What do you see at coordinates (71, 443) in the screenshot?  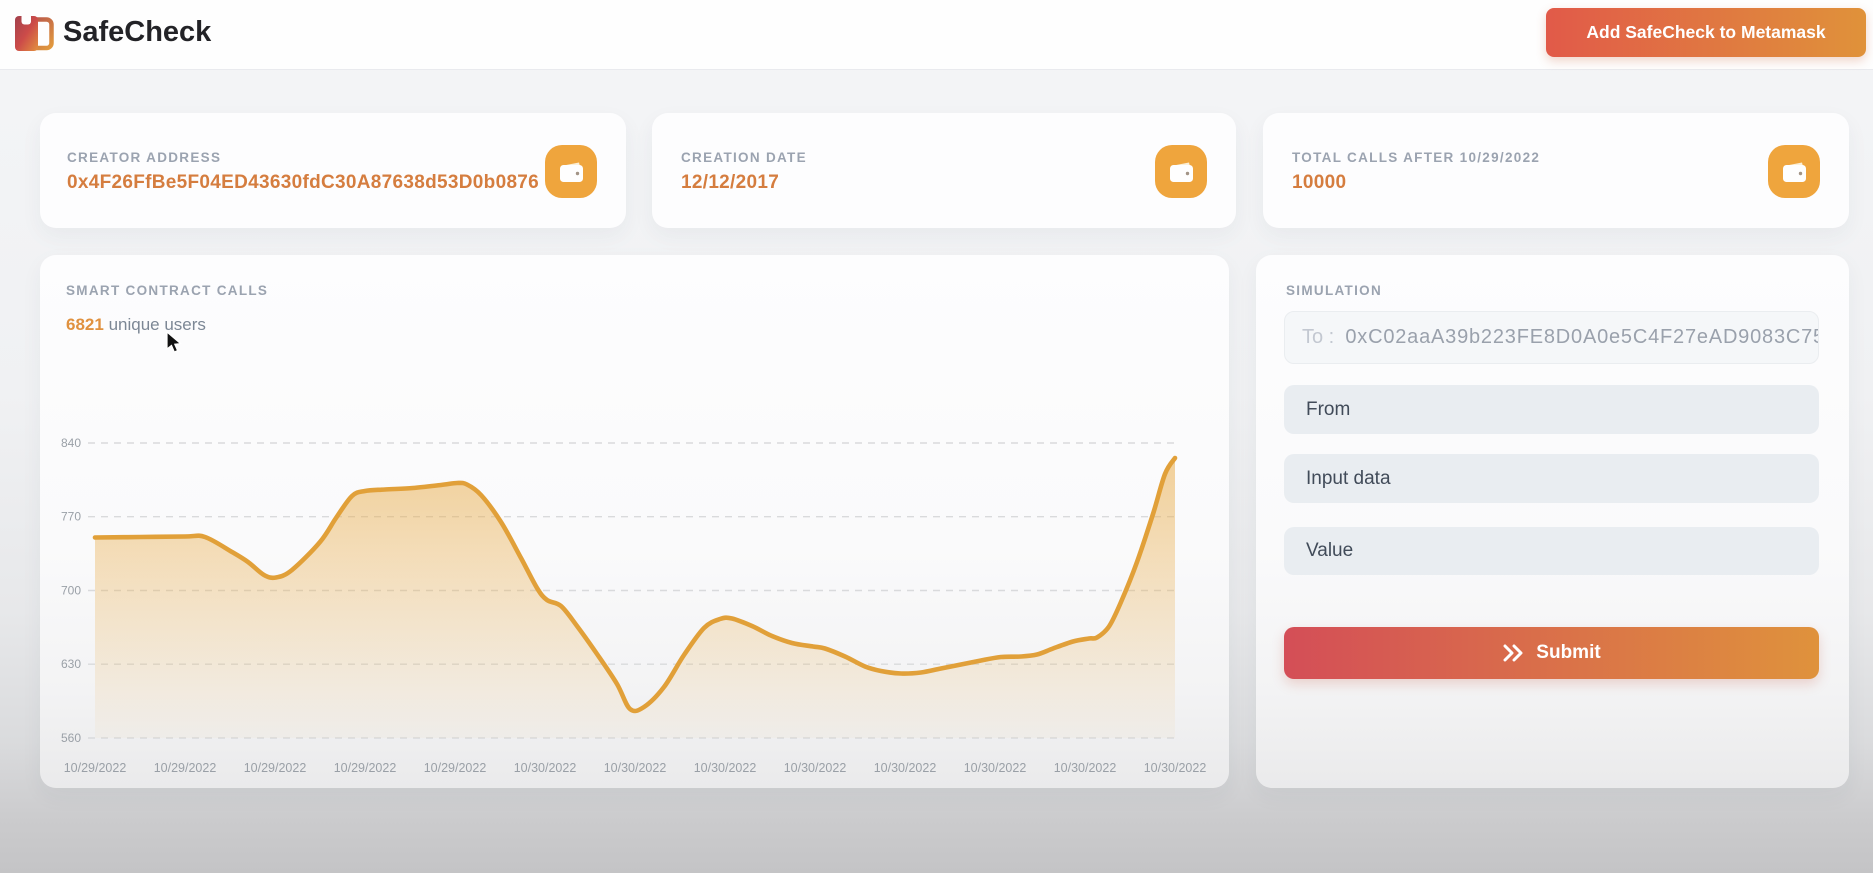 I see `svg-text: 840` at bounding box center [71, 443].